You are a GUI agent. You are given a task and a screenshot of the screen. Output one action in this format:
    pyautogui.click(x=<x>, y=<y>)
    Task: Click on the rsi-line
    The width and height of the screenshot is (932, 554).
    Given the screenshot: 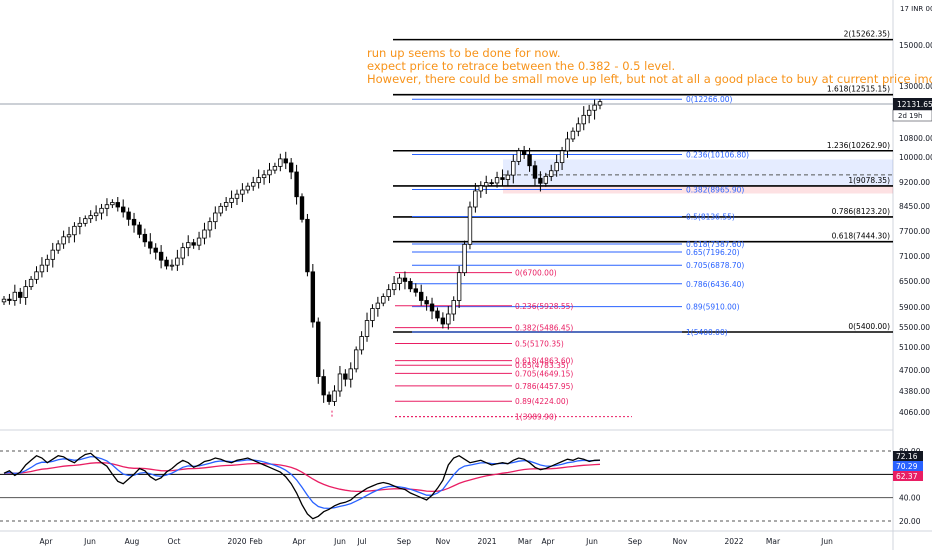 What is the action you would take?
    pyautogui.click(x=302, y=486)
    